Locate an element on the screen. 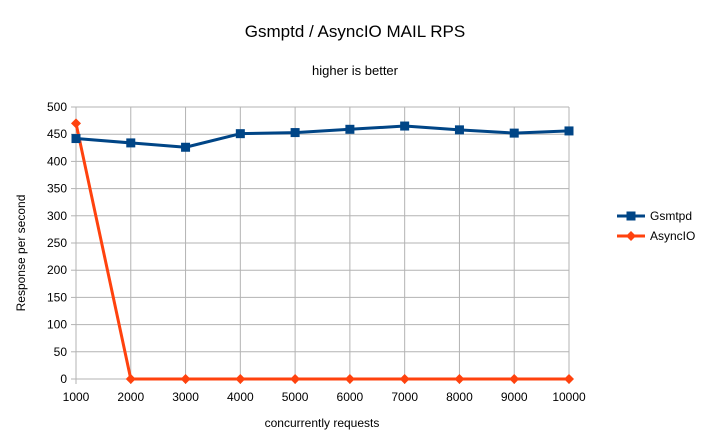  y-tick-label: 100 is located at coordinates (57, 325).